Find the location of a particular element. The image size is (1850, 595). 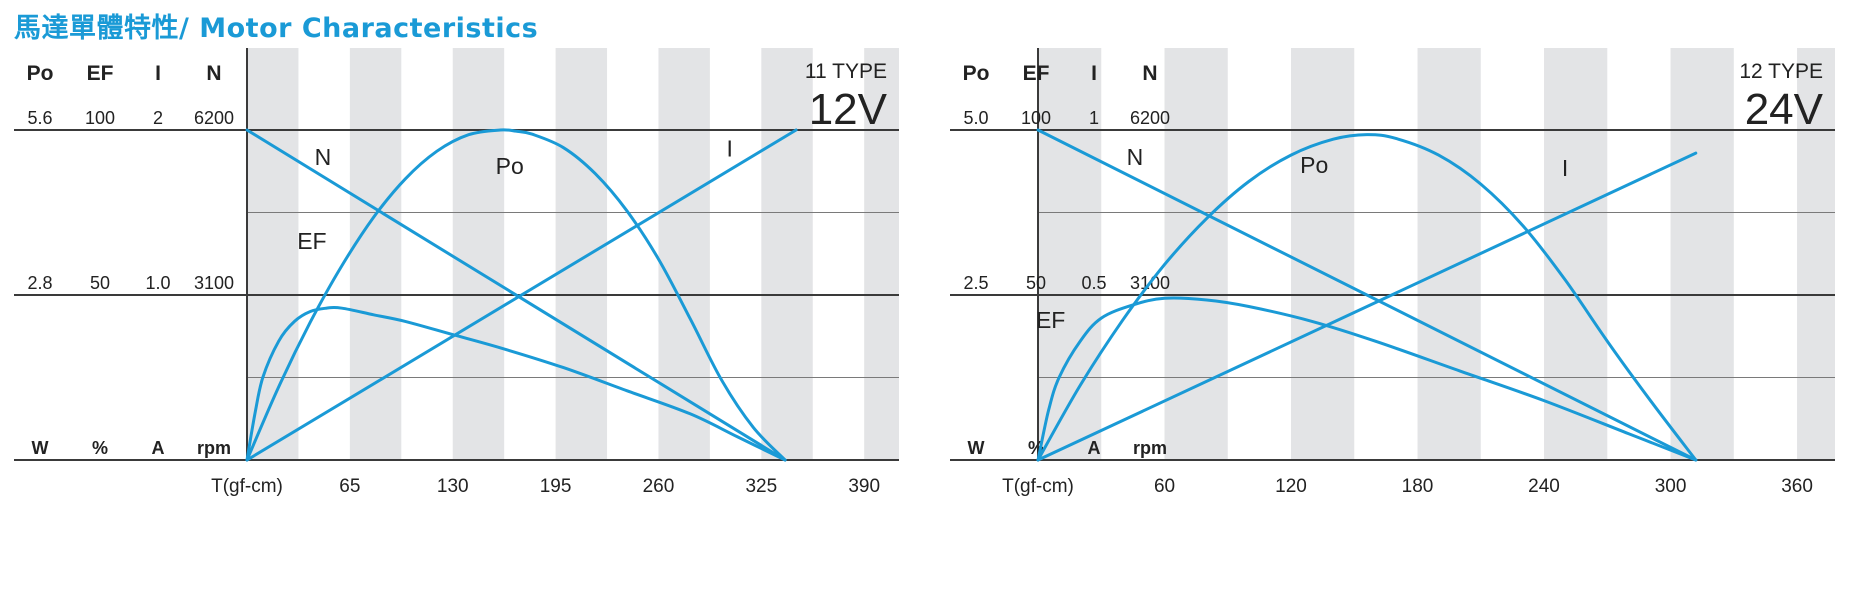

scale-mid-label: 3100 is located at coordinates (214, 283).